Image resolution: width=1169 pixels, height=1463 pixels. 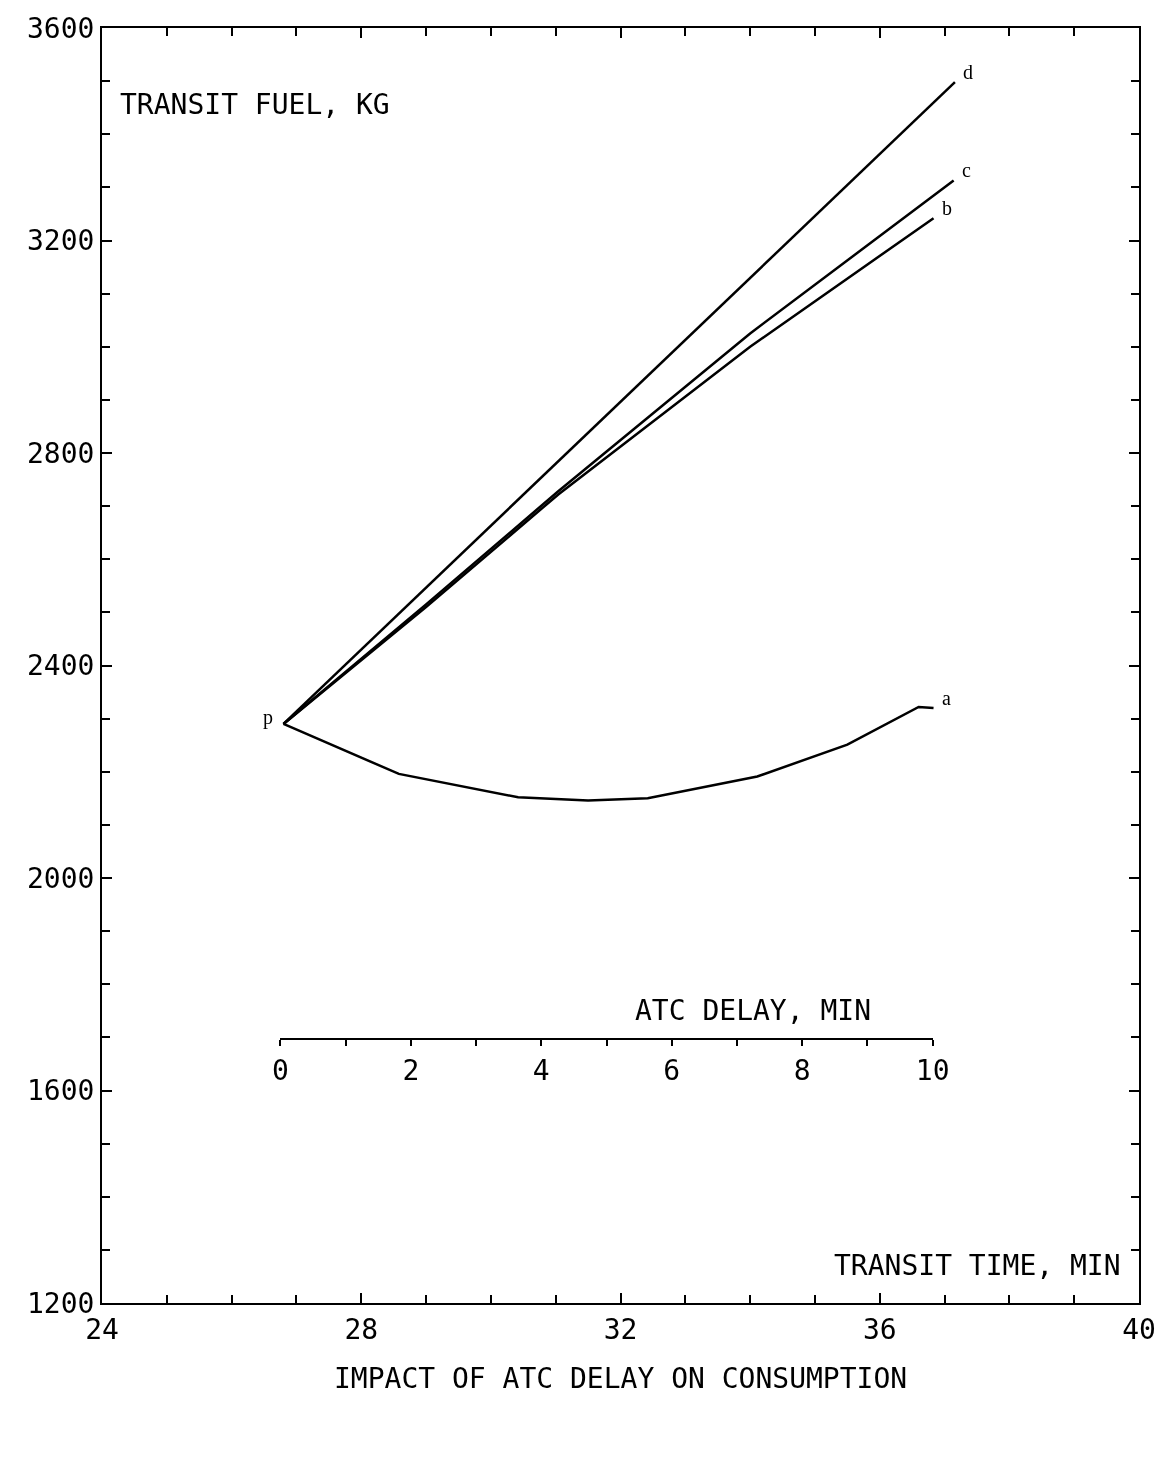 What do you see at coordinates (620, 1329) in the screenshot?
I see `x-tick-label: 32` at bounding box center [620, 1329].